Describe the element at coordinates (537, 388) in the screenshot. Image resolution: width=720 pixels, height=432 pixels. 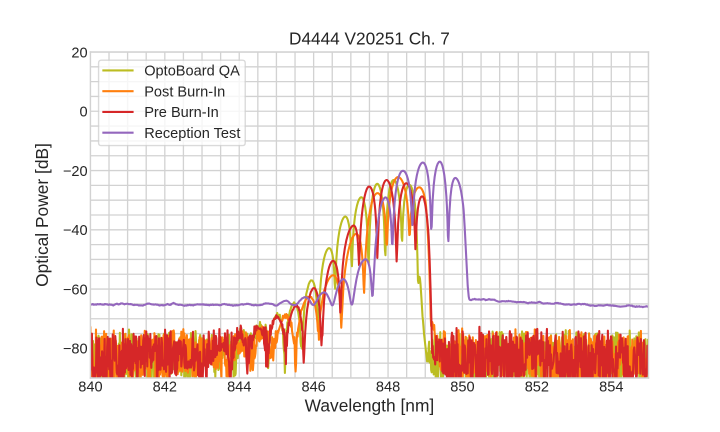
I see `svg-text: 852` at that location.